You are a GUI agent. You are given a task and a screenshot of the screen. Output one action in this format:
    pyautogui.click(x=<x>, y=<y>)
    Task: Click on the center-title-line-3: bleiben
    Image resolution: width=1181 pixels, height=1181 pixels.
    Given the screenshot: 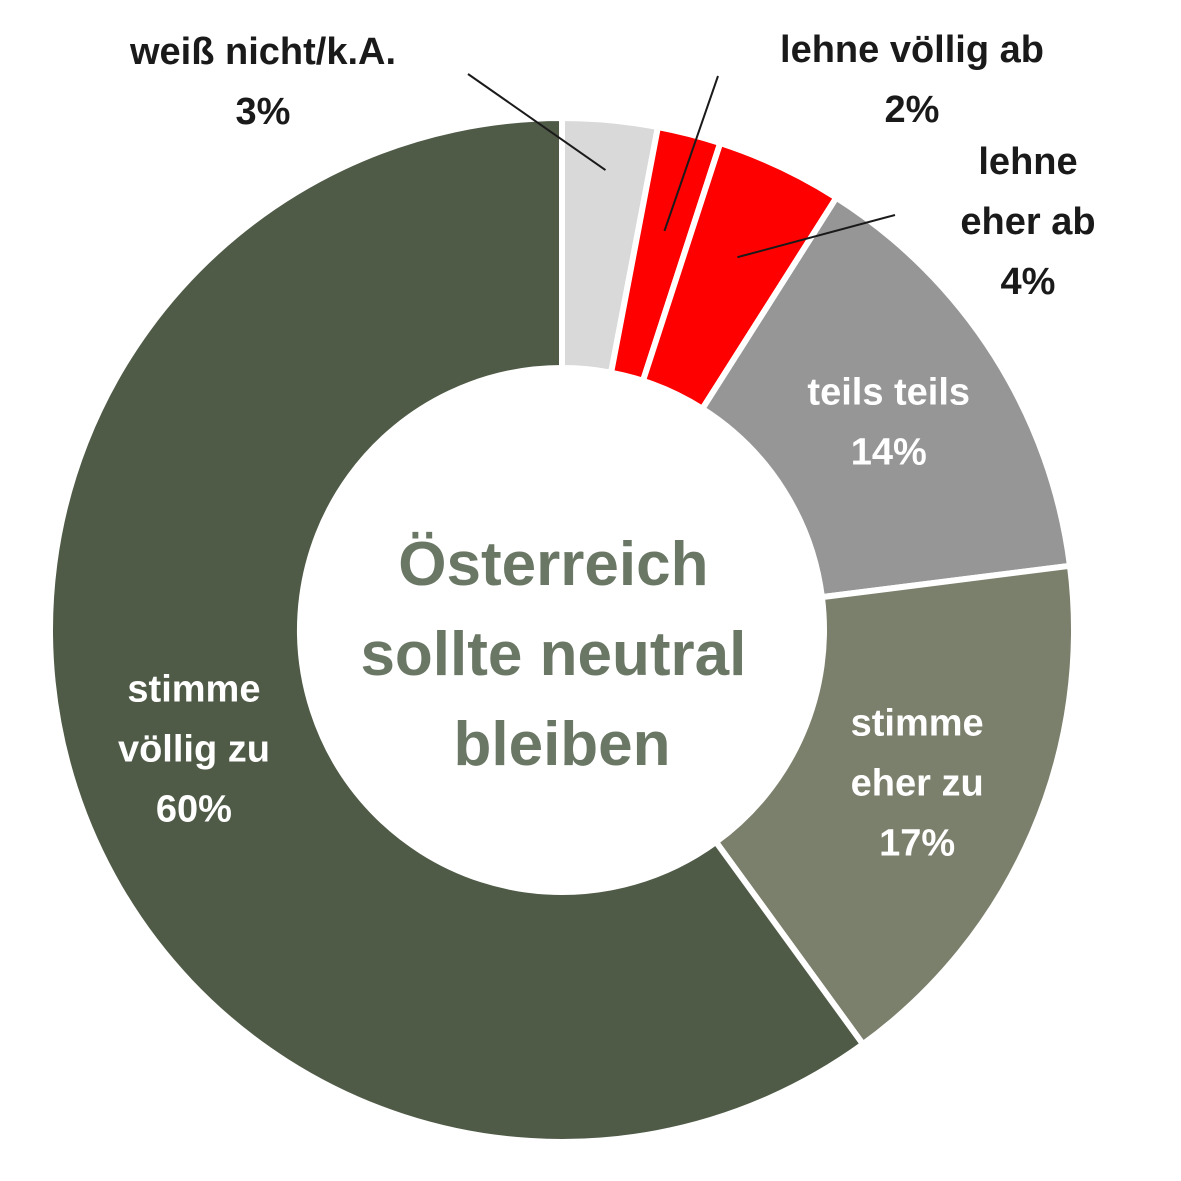 What is the action you would take?
    pyautogui.click(x=561, y=744)
    